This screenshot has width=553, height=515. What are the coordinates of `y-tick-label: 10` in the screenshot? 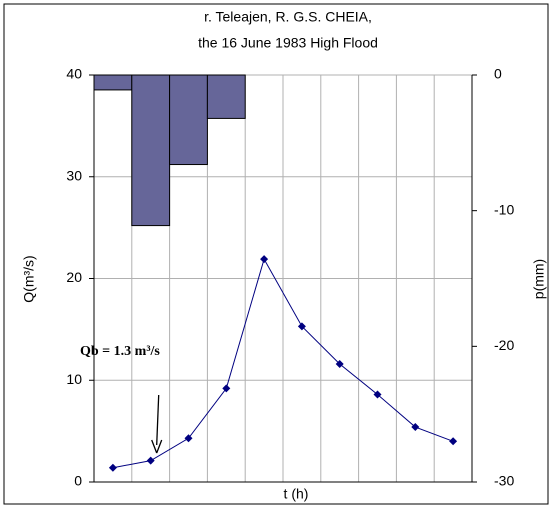 It's located at (74, 379).